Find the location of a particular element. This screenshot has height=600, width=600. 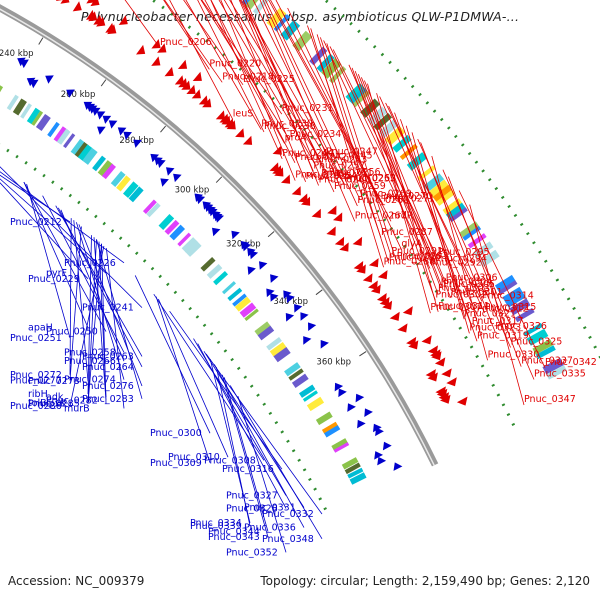

gene-label: Pnuc_0301 is located at coordinates (477, 292).